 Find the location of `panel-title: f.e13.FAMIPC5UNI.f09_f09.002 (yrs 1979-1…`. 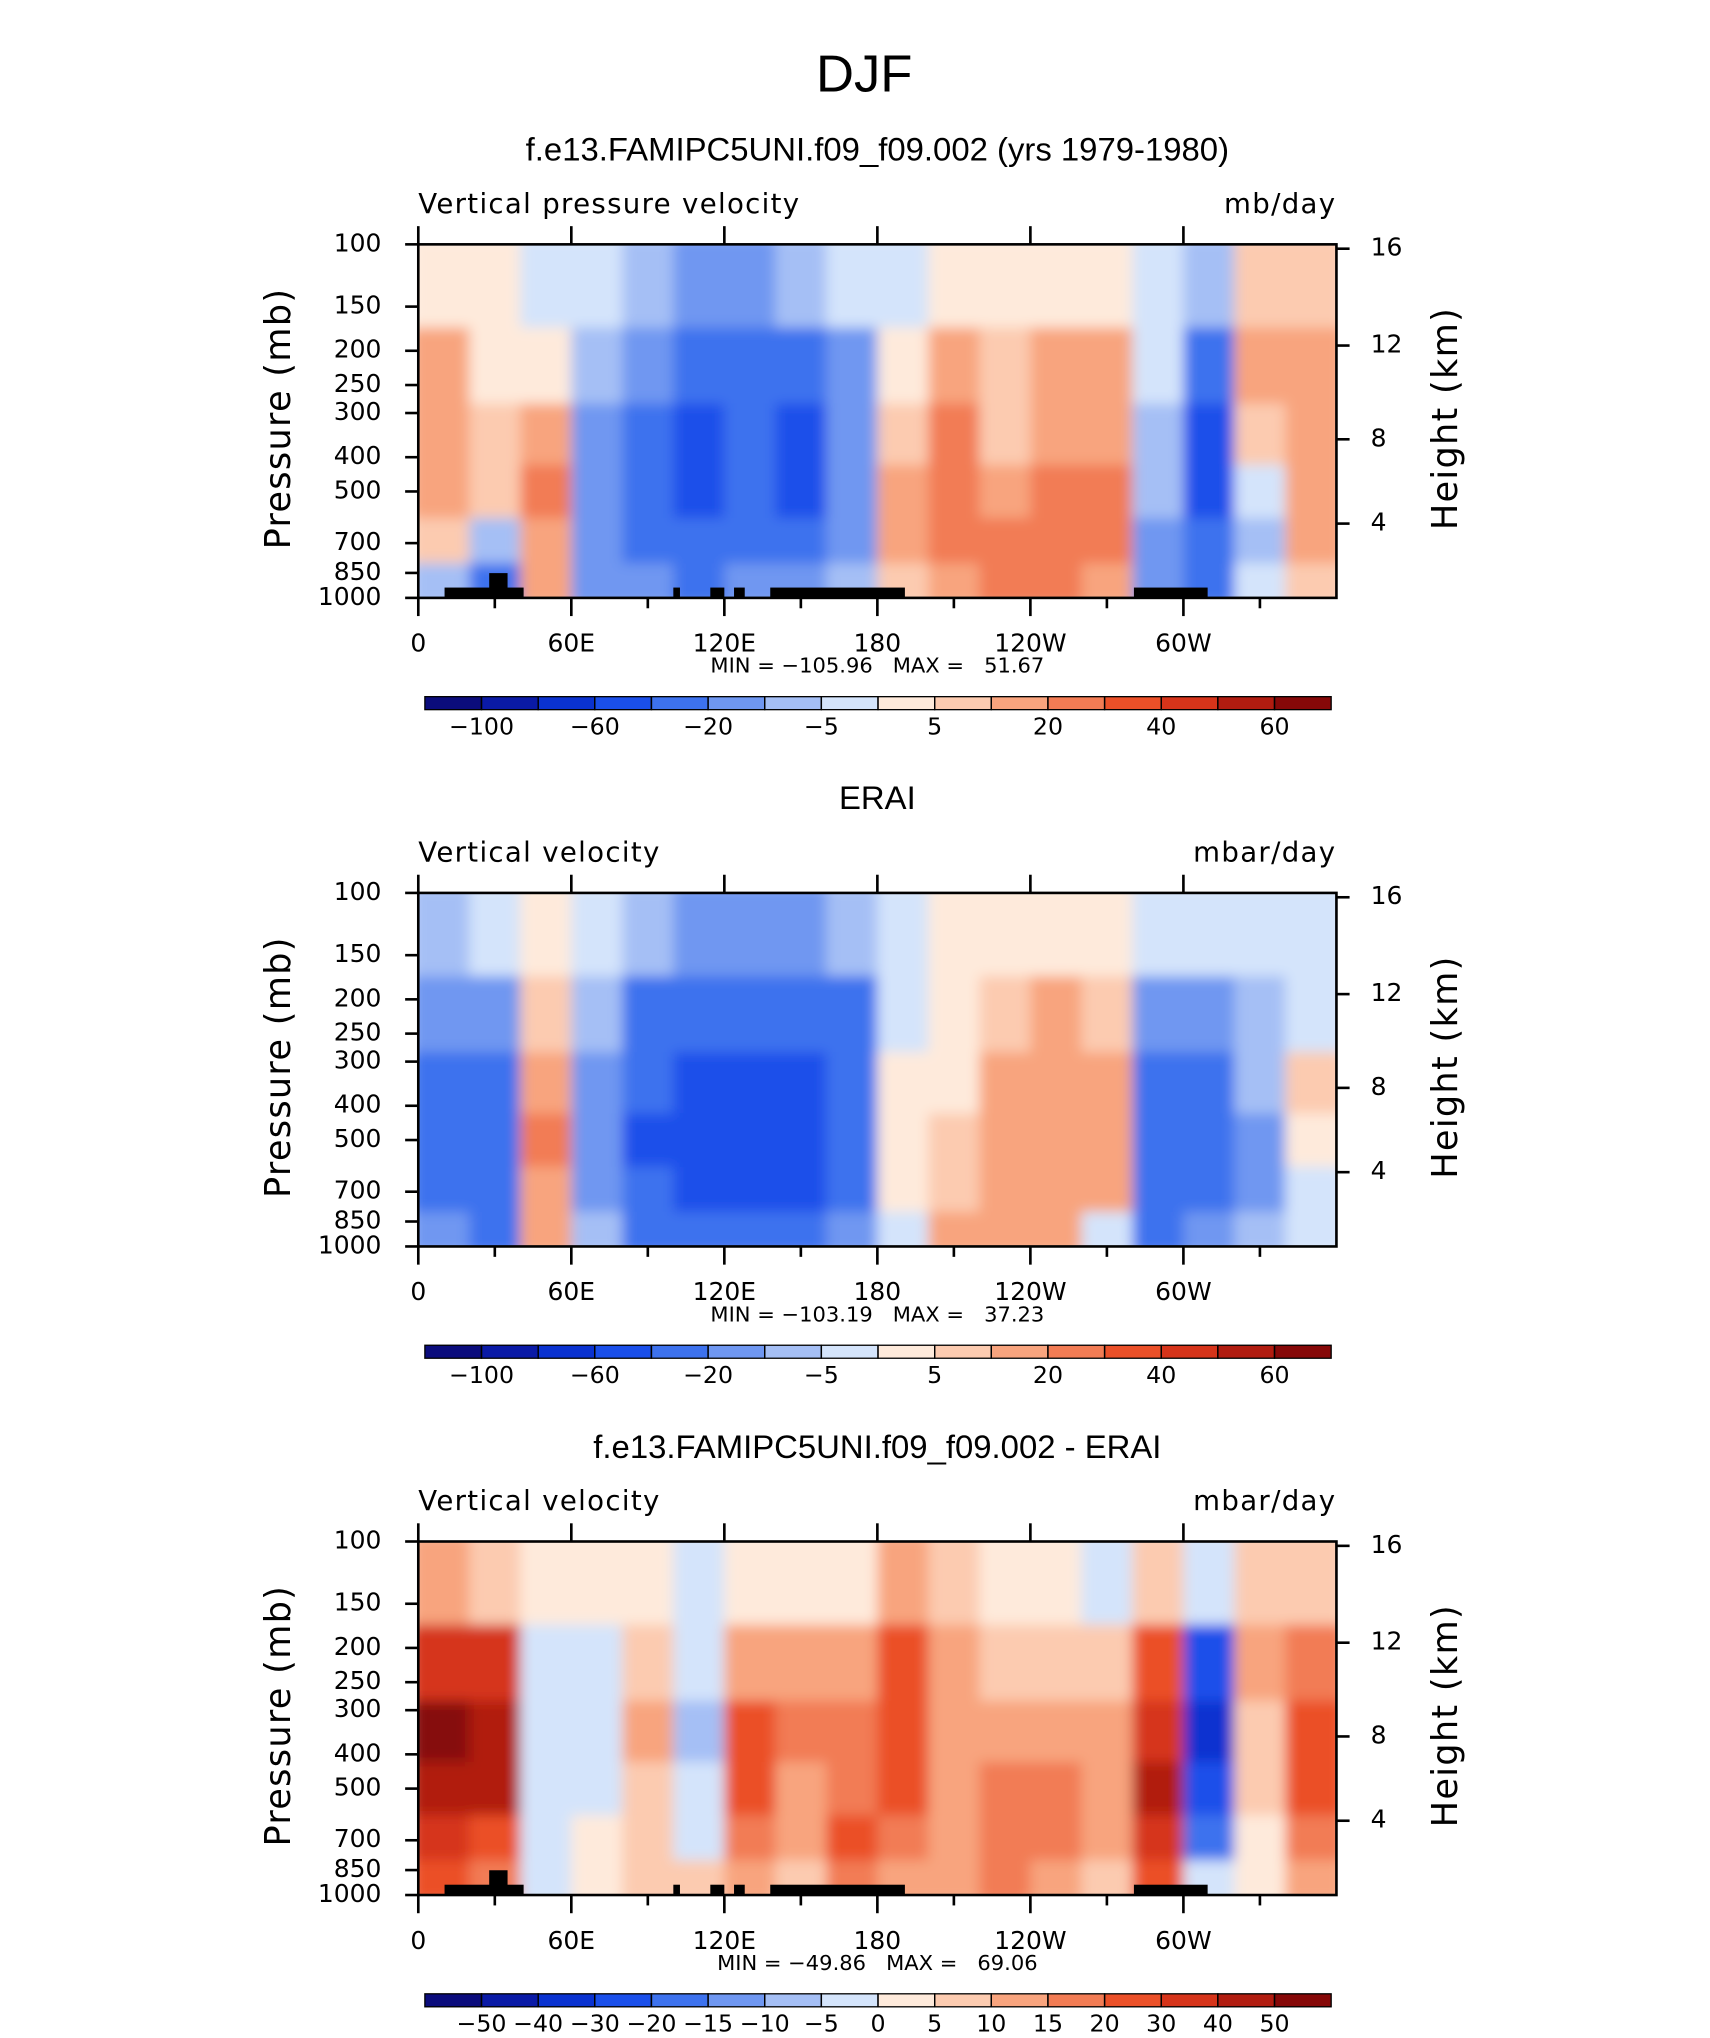

panel-title: f.e13.FAMIPC5UNI.f09_f09.002 (yrs 1979-1… is located at coordinates (877, 149).